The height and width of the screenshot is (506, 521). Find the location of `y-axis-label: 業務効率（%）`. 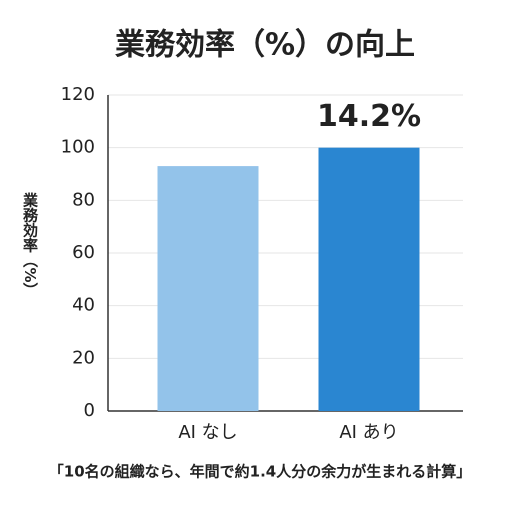

y-axis-label: 業務効率（%） is located at coordinates (30, 245).